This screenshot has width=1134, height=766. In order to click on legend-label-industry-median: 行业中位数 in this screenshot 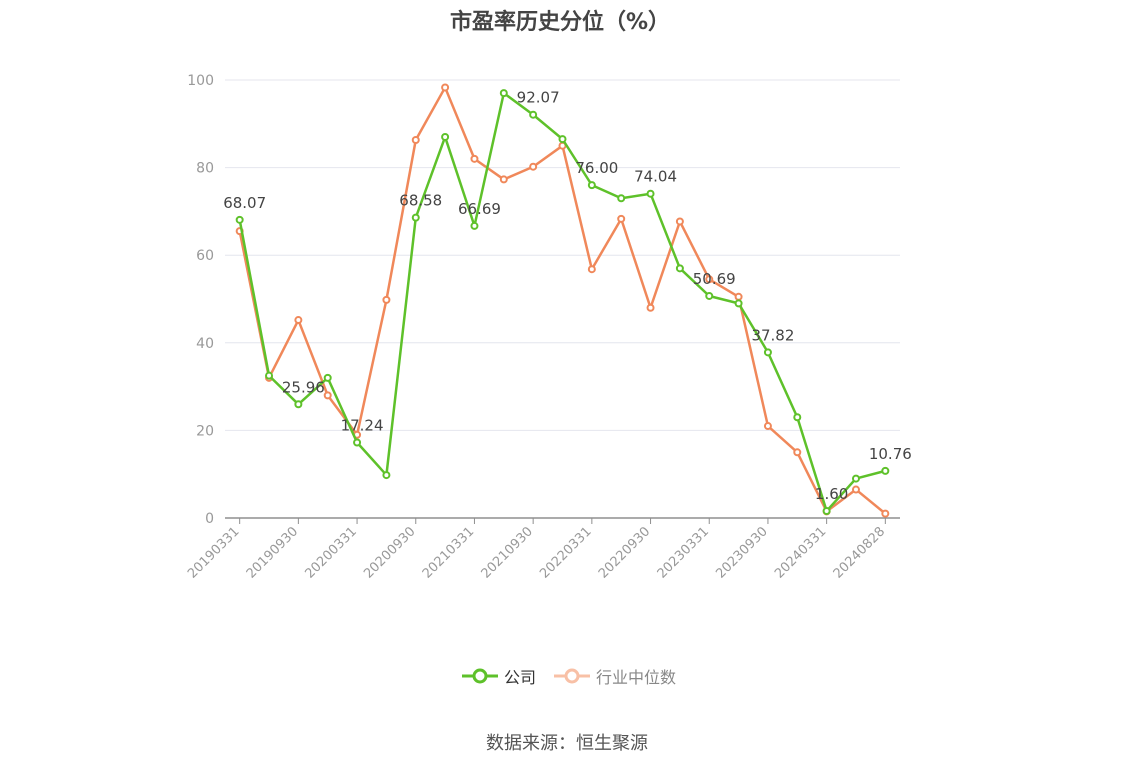, I will do `click(636, 677)`.